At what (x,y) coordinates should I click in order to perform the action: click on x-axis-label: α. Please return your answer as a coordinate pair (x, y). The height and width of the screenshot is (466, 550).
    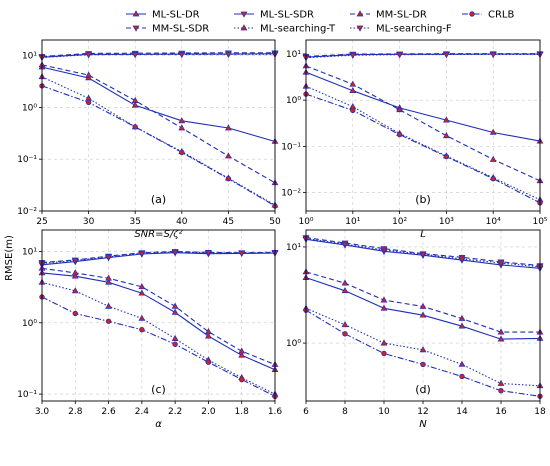
    Looking at the image, I should click on (158, 424).